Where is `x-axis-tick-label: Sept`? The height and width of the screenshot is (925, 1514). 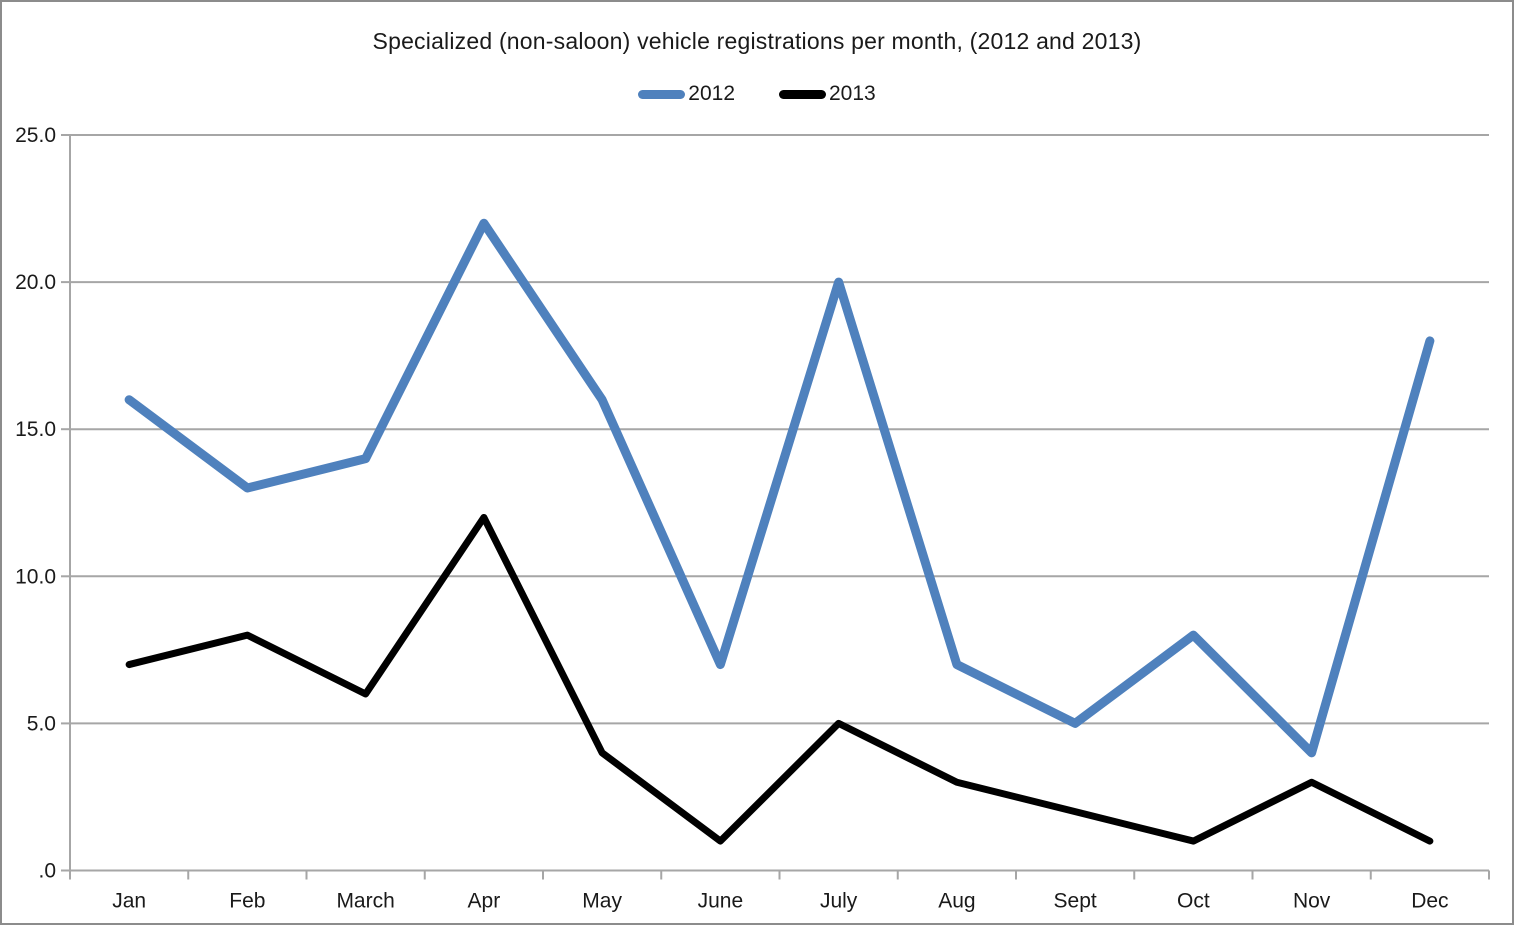 x-axis-tick-label: Sept is located at coordinates (1075, 901).